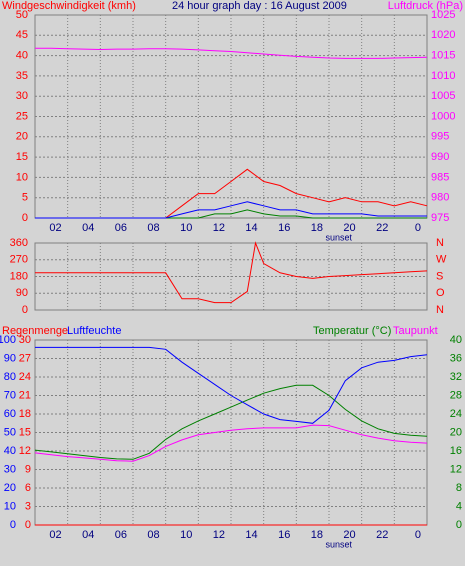  What do you see at coordinates (440, 137) in the screenshot?
I see `y-tick-label: 995` at bounding box center [440, 137].